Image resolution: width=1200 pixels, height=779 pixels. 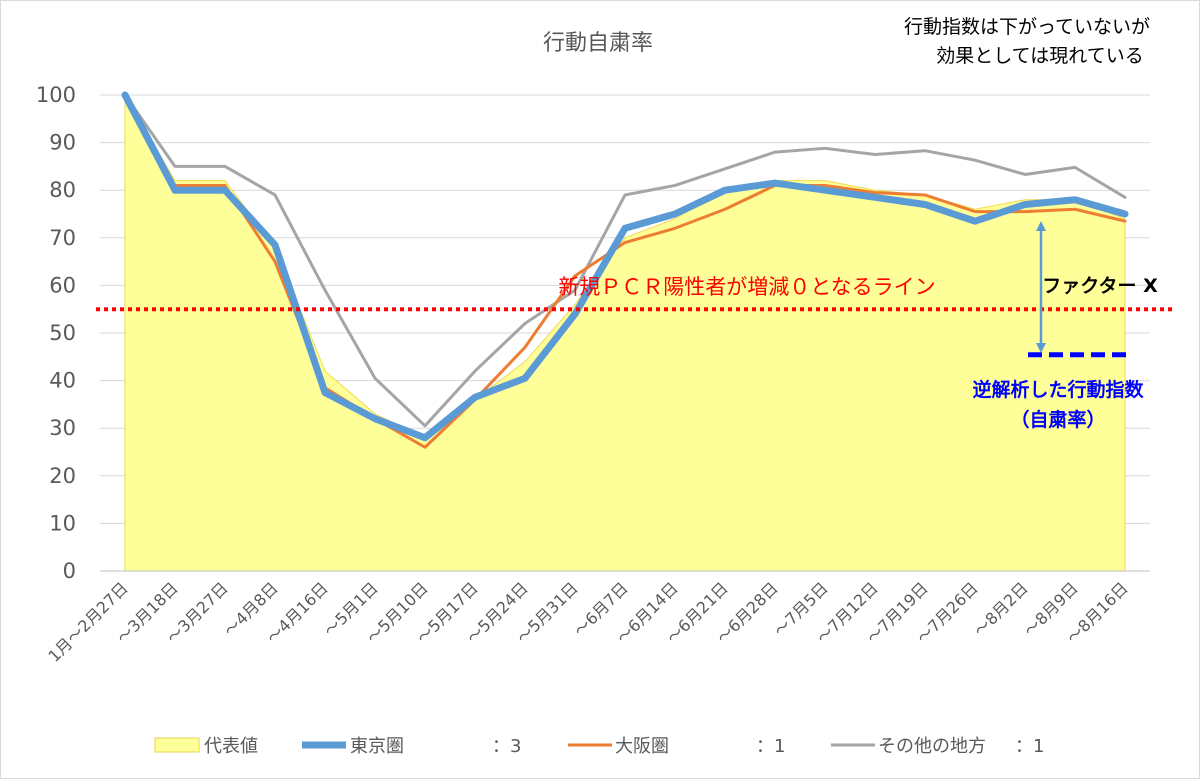 I want to click on factor-x-label: ファクター X, so click(x=1100, y=286).